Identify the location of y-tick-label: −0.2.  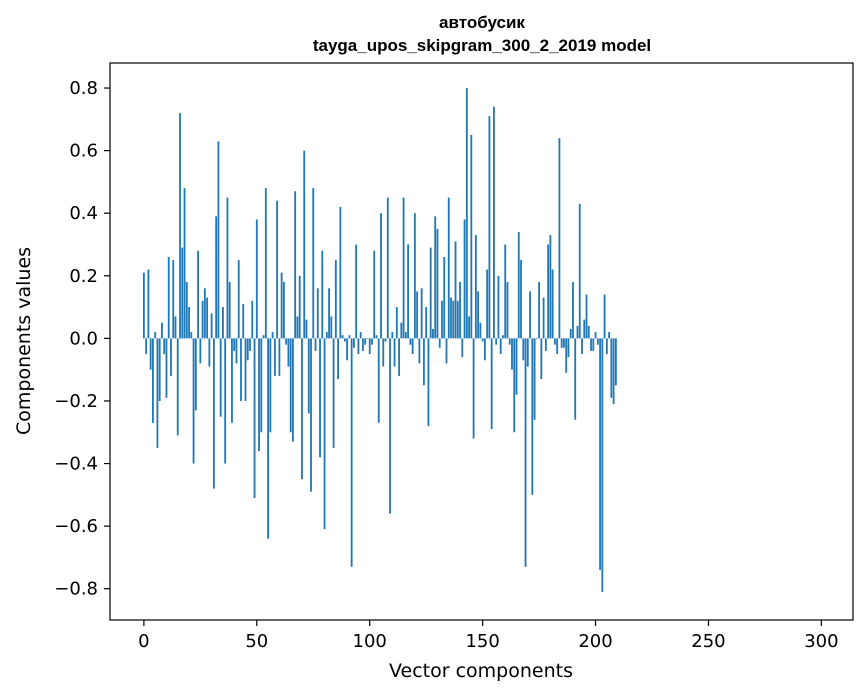
(76, 401).